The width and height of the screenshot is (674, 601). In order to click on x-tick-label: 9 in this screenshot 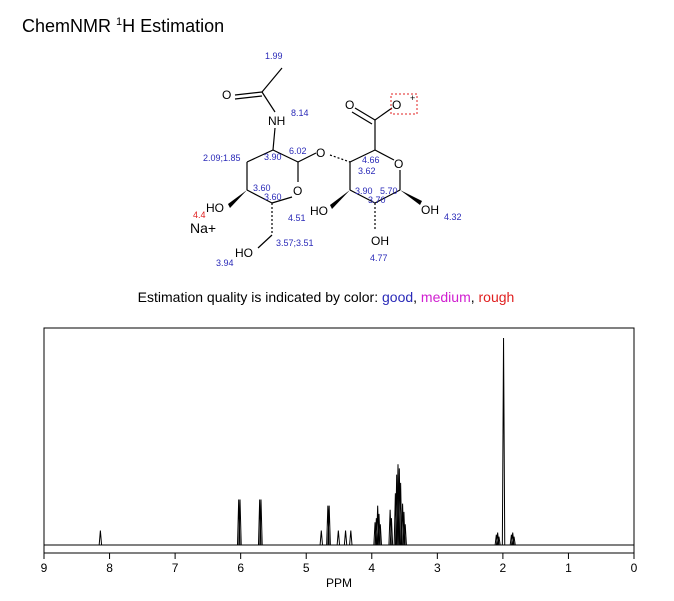, I will do `click(44, 568)`.